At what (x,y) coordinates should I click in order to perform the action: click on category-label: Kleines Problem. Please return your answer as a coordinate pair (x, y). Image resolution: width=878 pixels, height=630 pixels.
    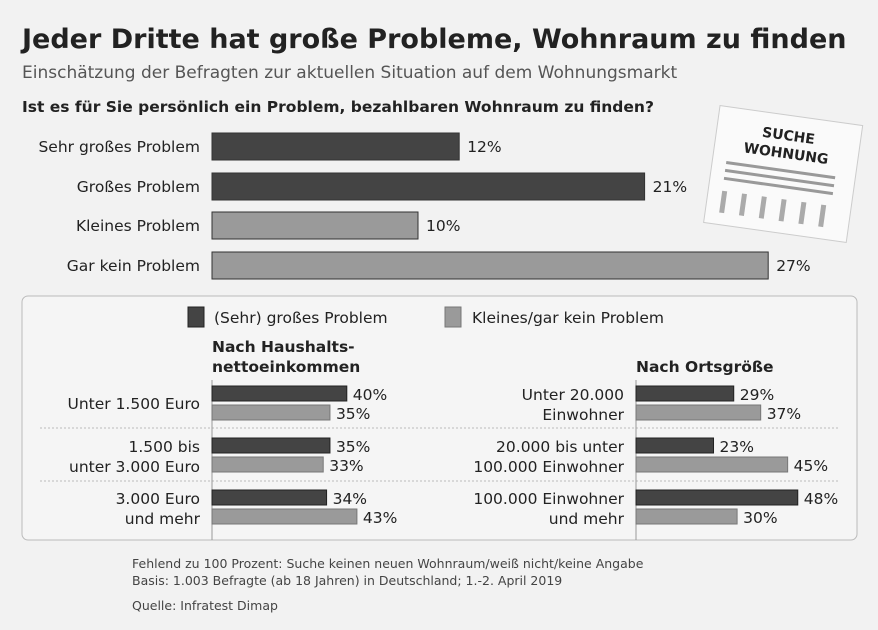
    Looking at the image, I should click on (138, 226).